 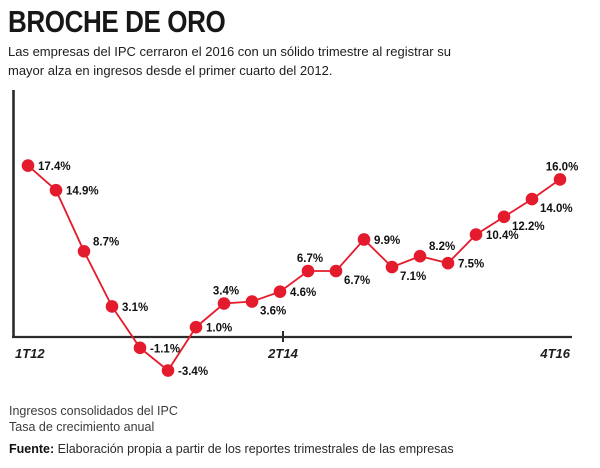 What do you see at coordinates (273, 312) in the screenshot?
I see `data-point-label: 3.6%` at bounding box center [273, 312].